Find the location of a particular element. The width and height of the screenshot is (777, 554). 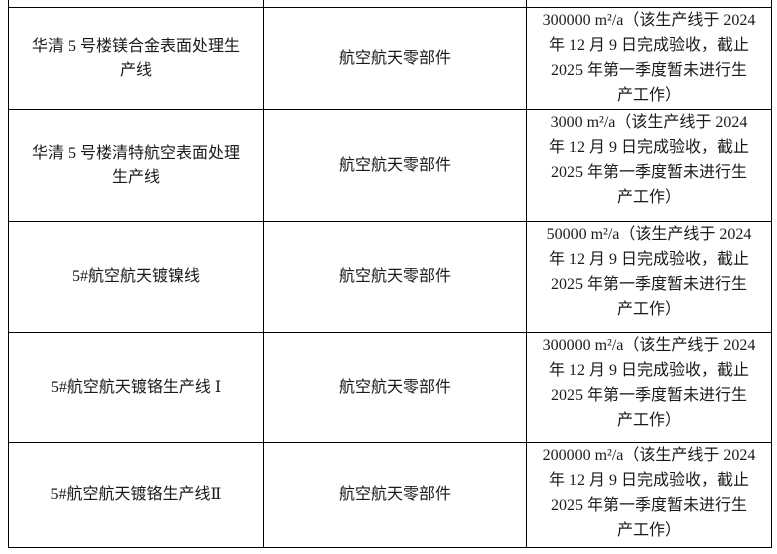

cell-production-line: 华清 5 号楼镁合金表面处理生 产线 is located at coordinates (136, 58).